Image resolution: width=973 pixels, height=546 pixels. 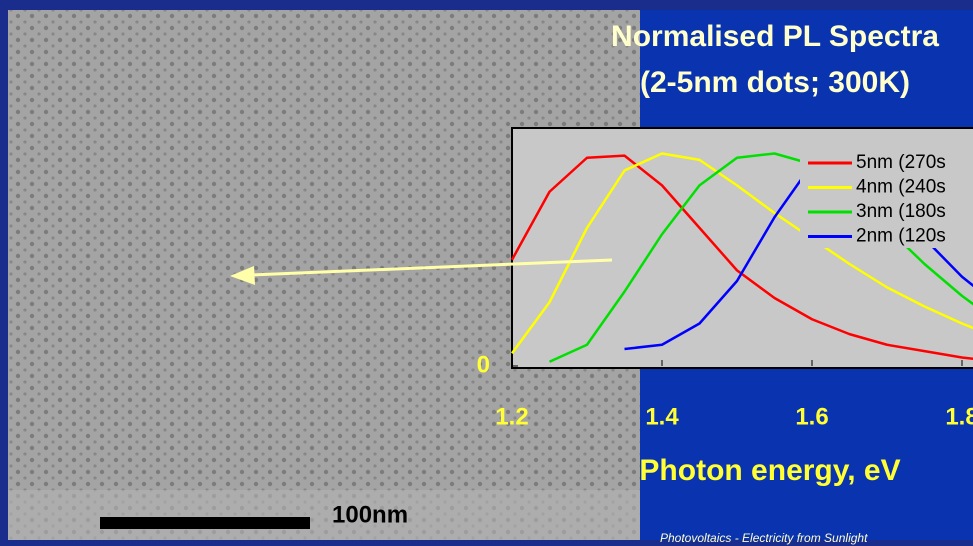 I want to click on x-axis-label: Photon energy, eV, so click(x=769, y=470).